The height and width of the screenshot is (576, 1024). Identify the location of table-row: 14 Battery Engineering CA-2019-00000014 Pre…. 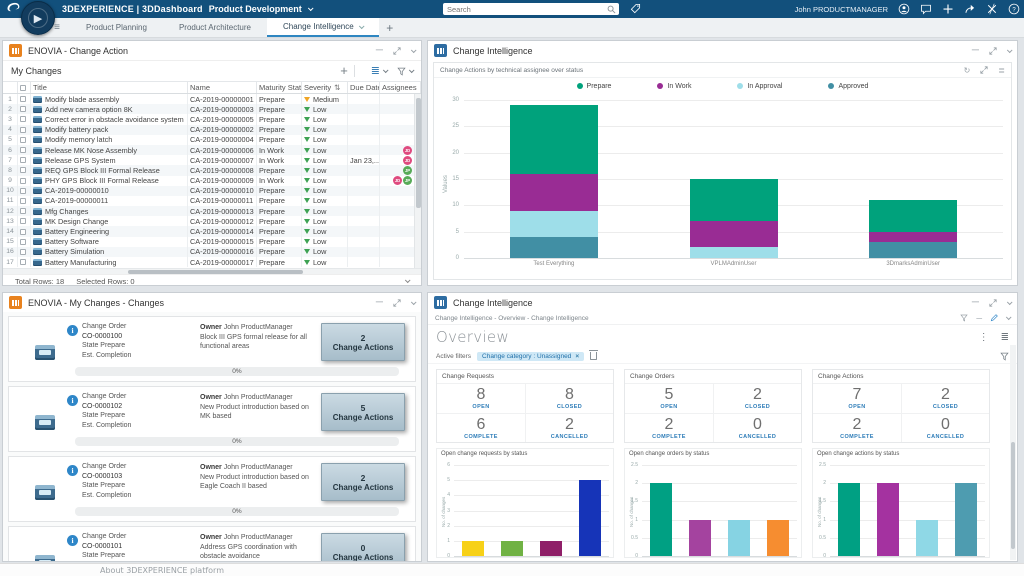
(212, 231).